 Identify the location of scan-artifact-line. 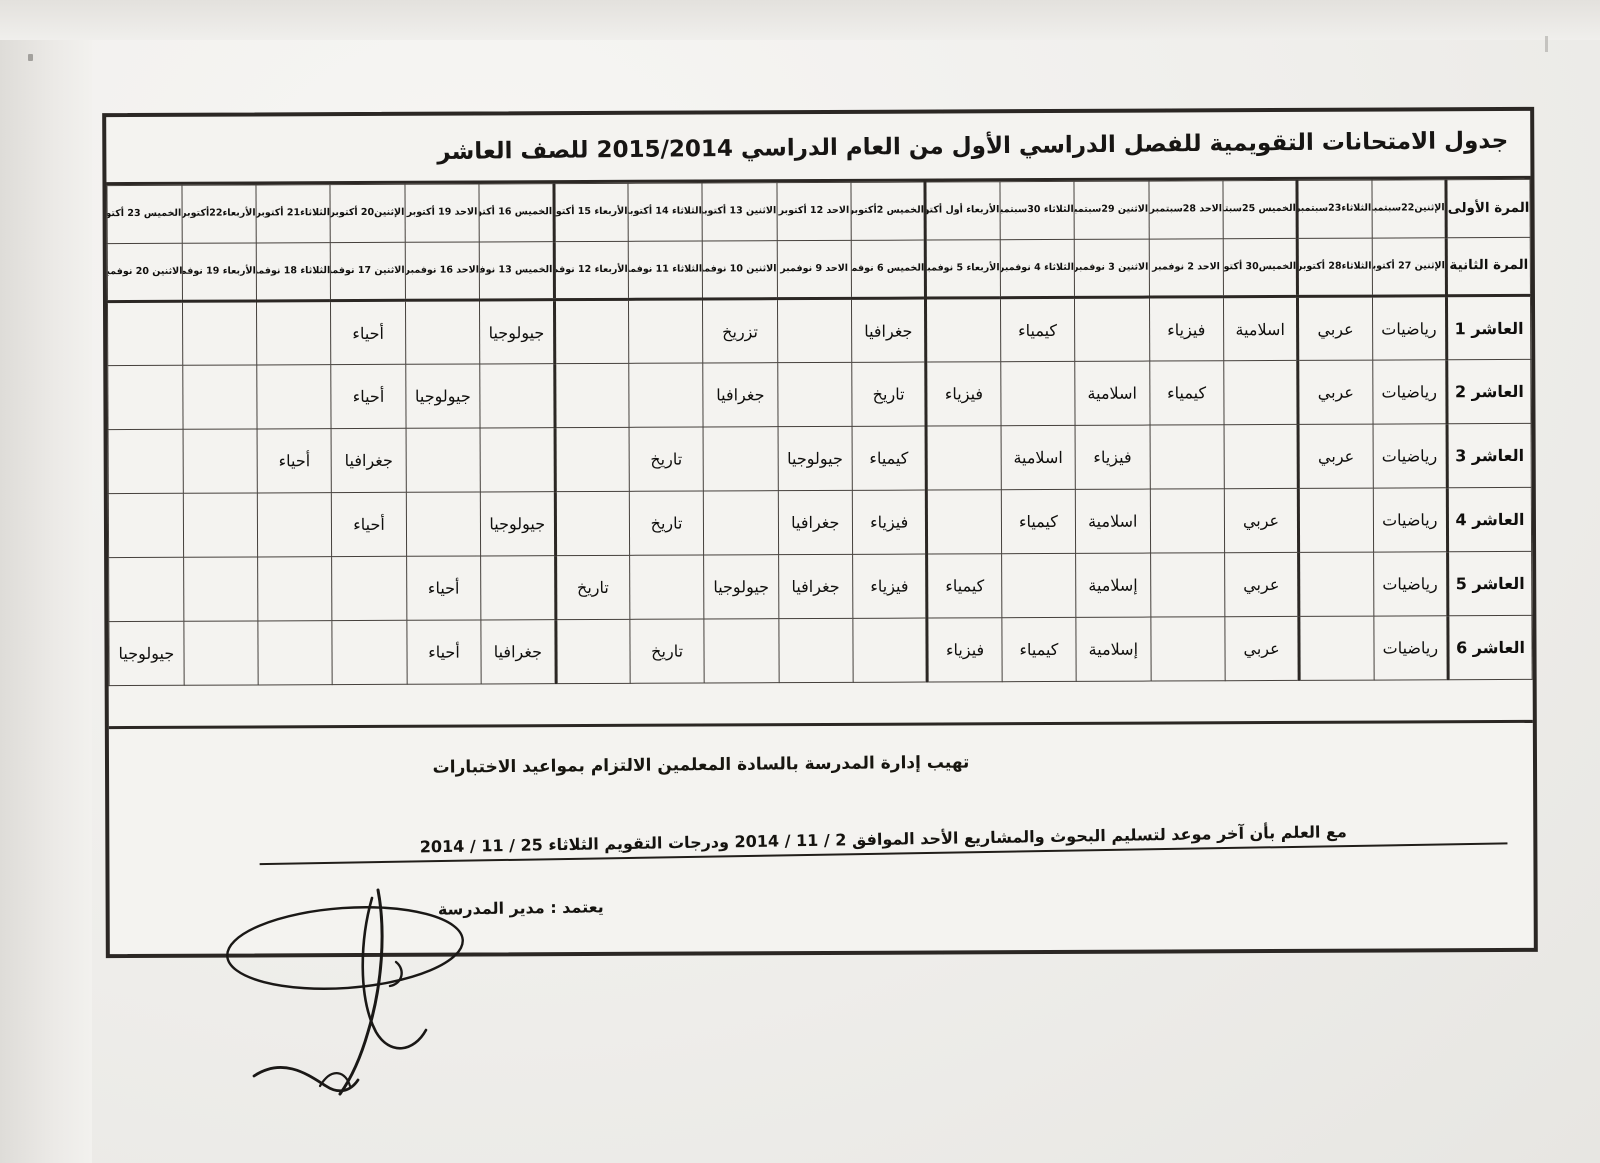
(1546, 44).